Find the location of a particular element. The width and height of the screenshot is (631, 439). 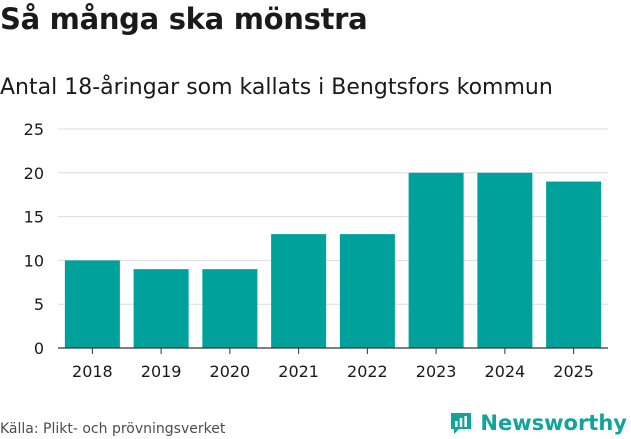

x-tick-label: 2020 is located at coordinates (230, 371).